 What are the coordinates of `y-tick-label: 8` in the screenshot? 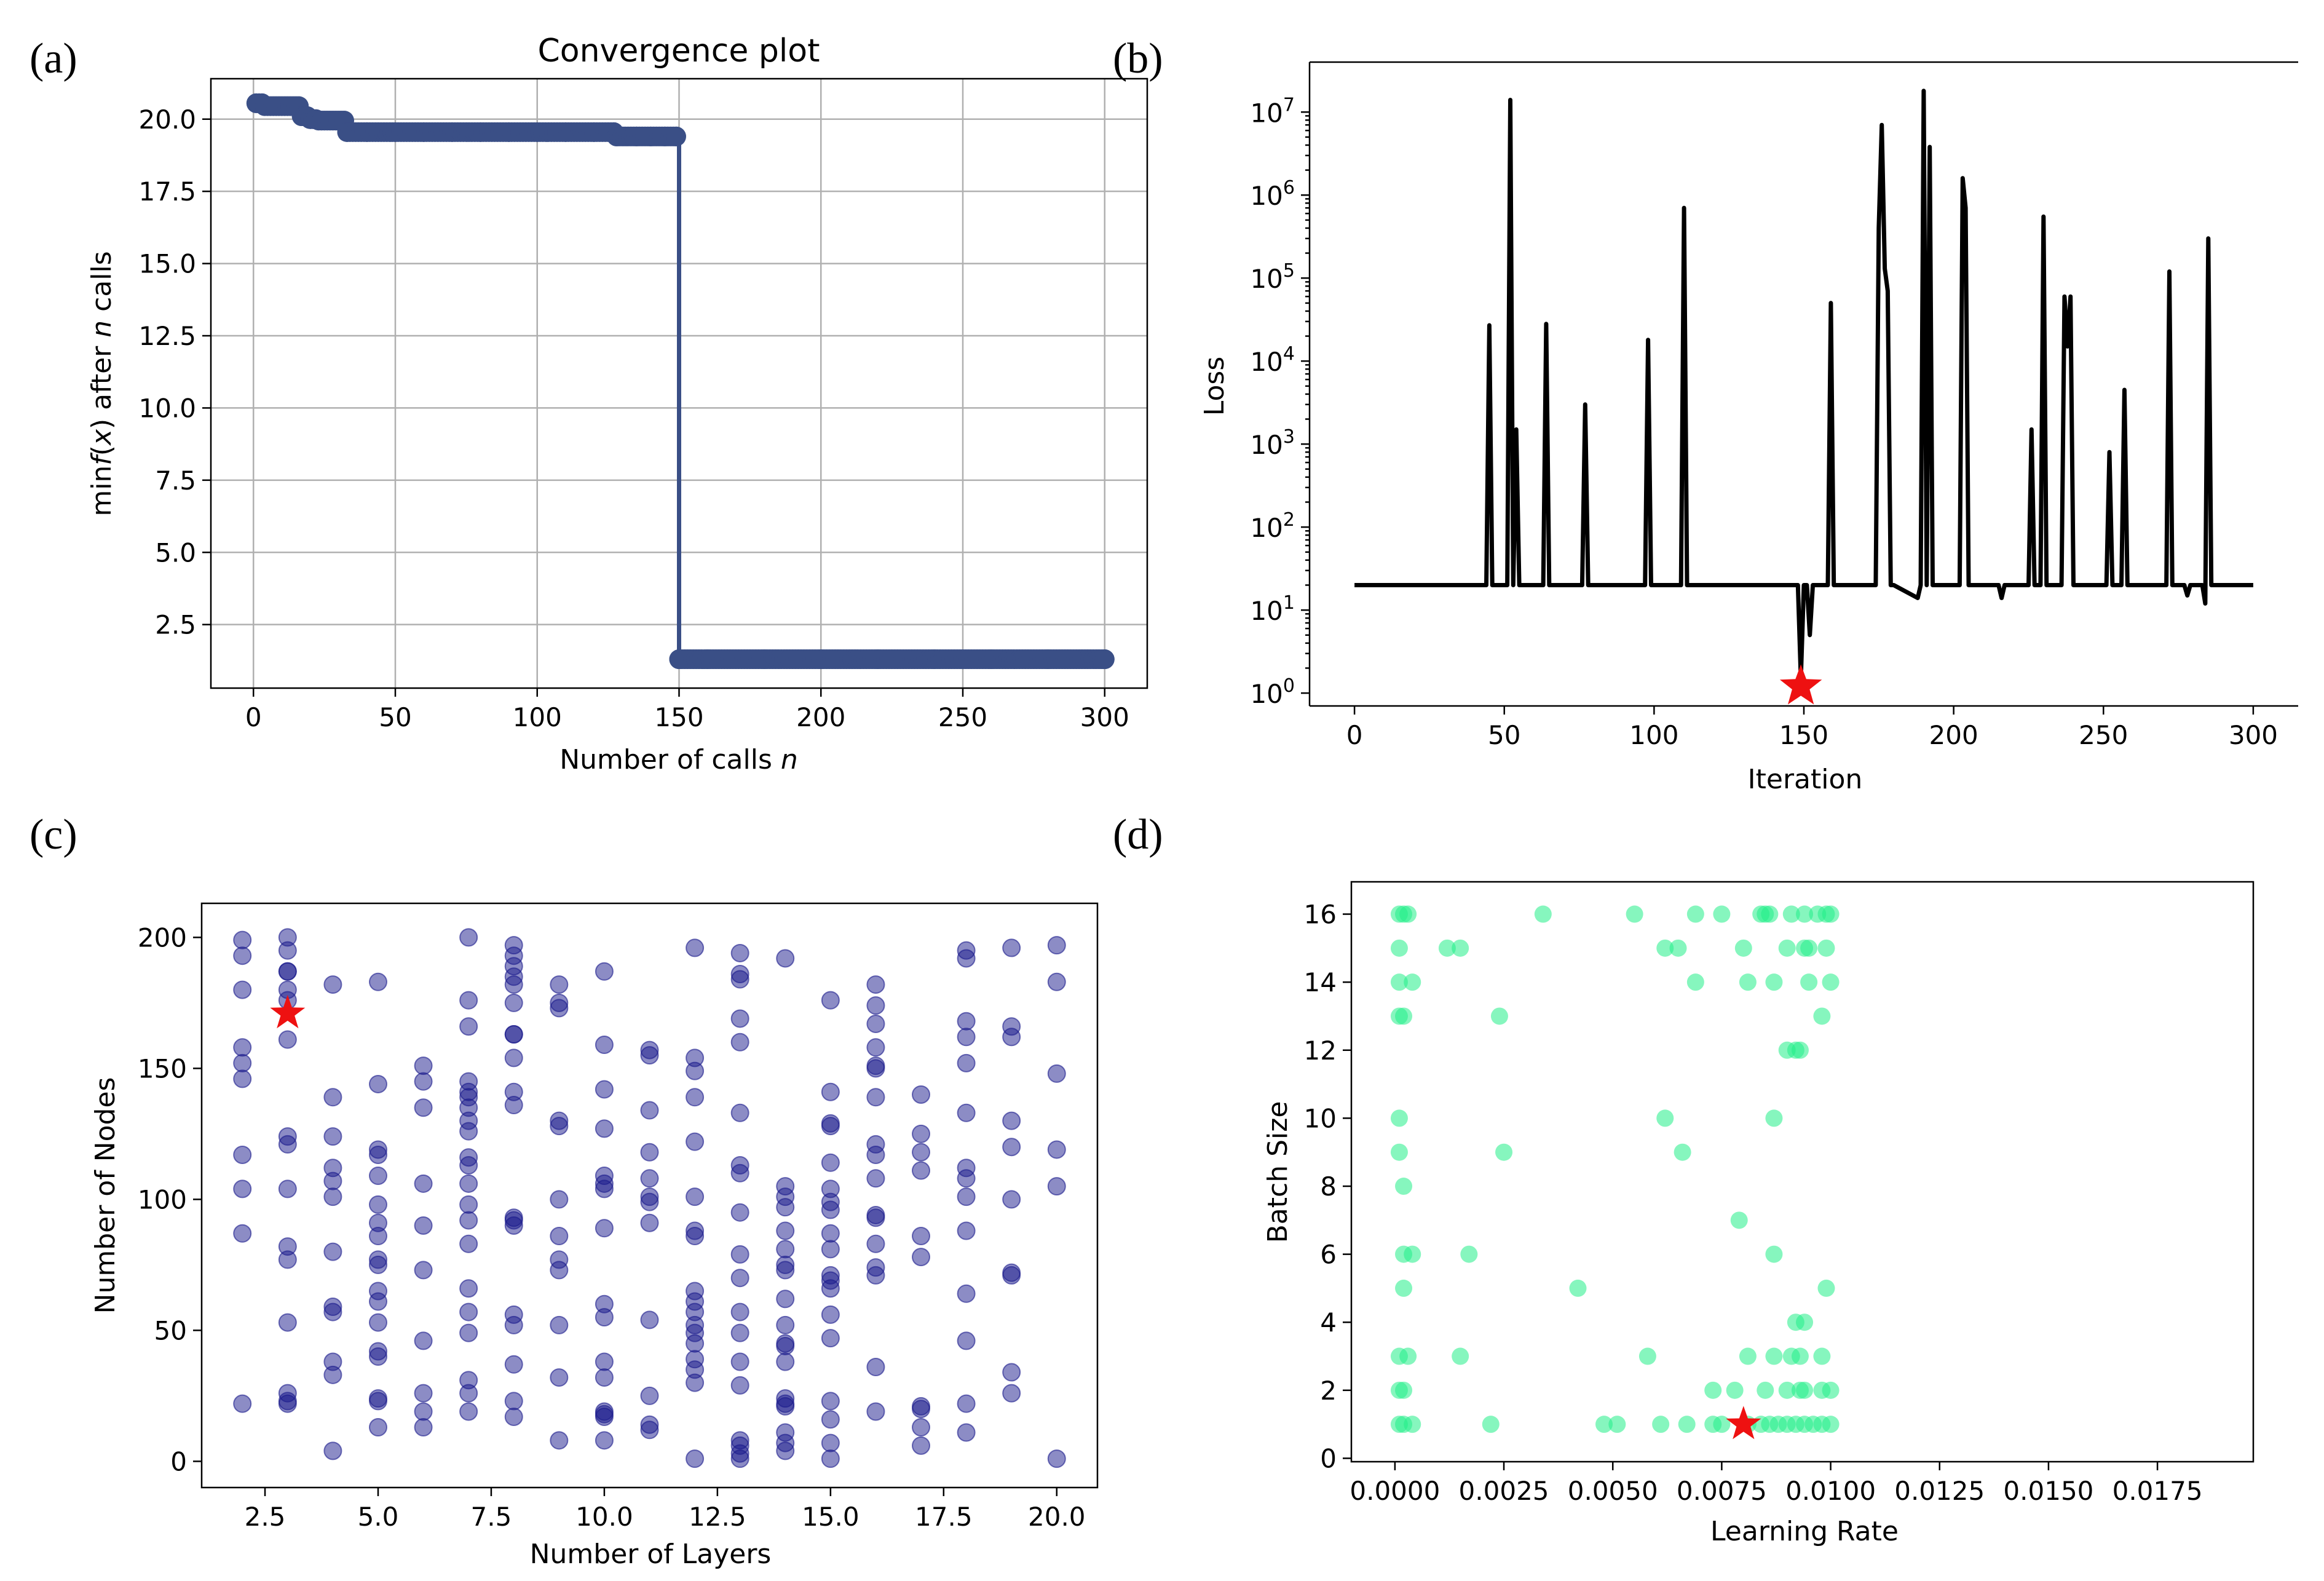 It's located at (1328, 1186).